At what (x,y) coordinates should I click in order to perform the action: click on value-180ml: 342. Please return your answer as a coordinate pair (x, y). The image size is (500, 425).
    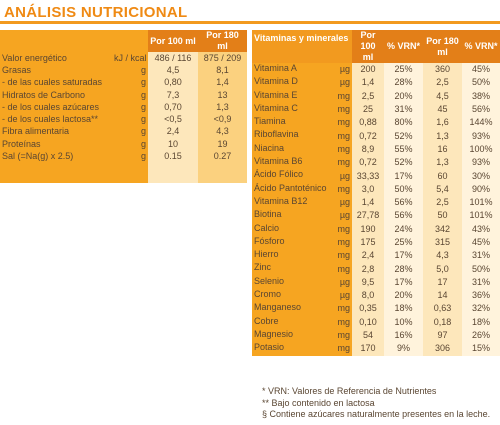
    Looking at the image, I should click on (443, 229).